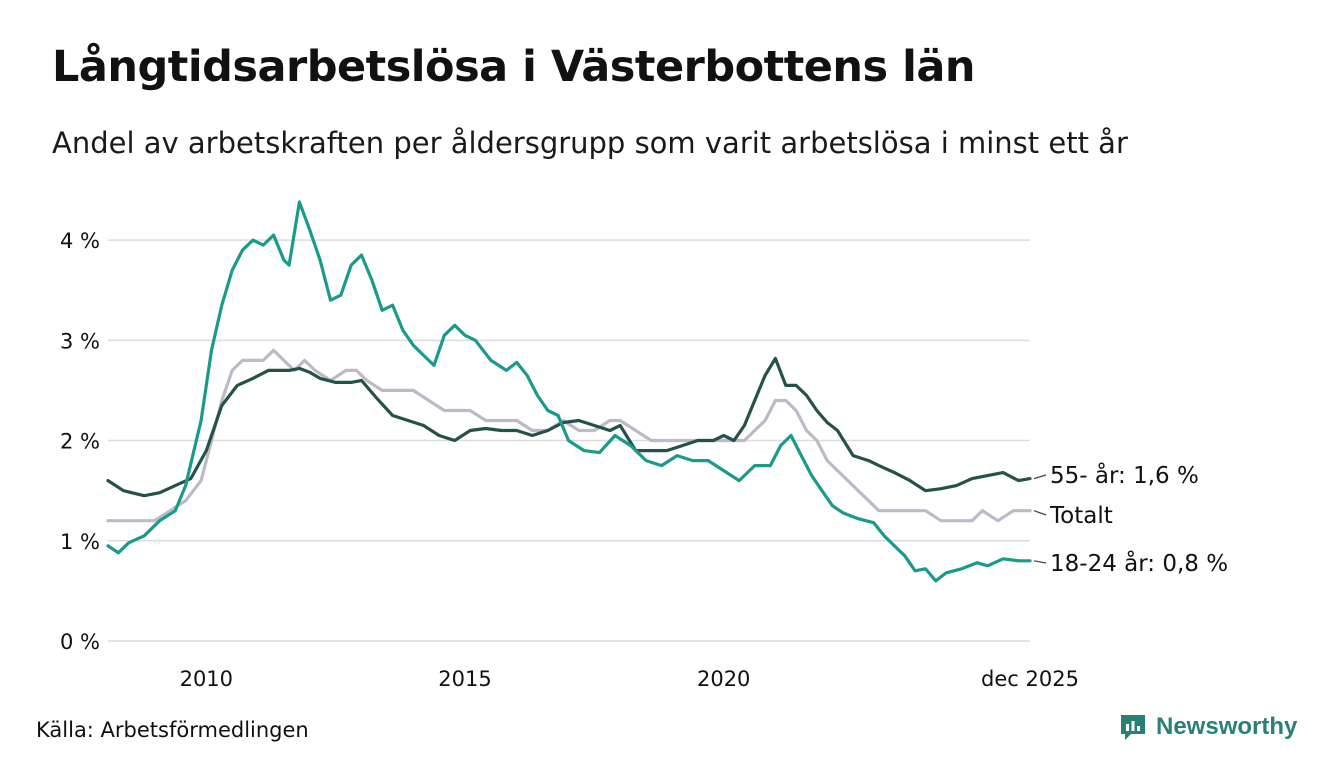  Describe the element at coordinates (569, 427) in the screenshot. I see `series-line-55-r` at that location.